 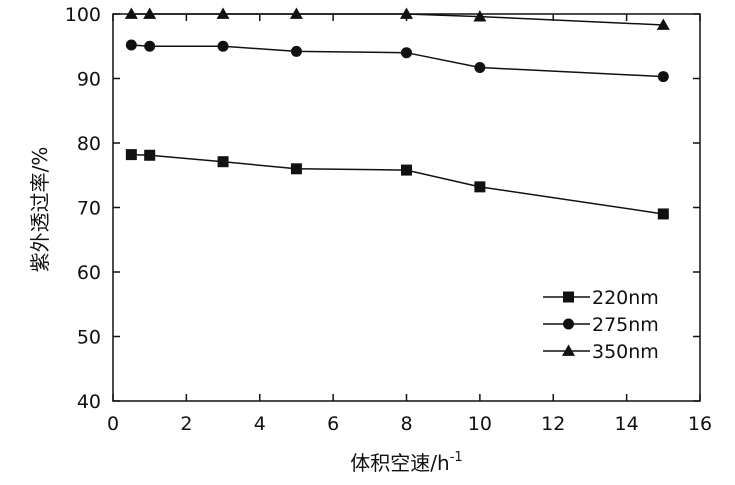 I want to click on legend: 220nm 275nm 350nm, so click(x=601, y=325).